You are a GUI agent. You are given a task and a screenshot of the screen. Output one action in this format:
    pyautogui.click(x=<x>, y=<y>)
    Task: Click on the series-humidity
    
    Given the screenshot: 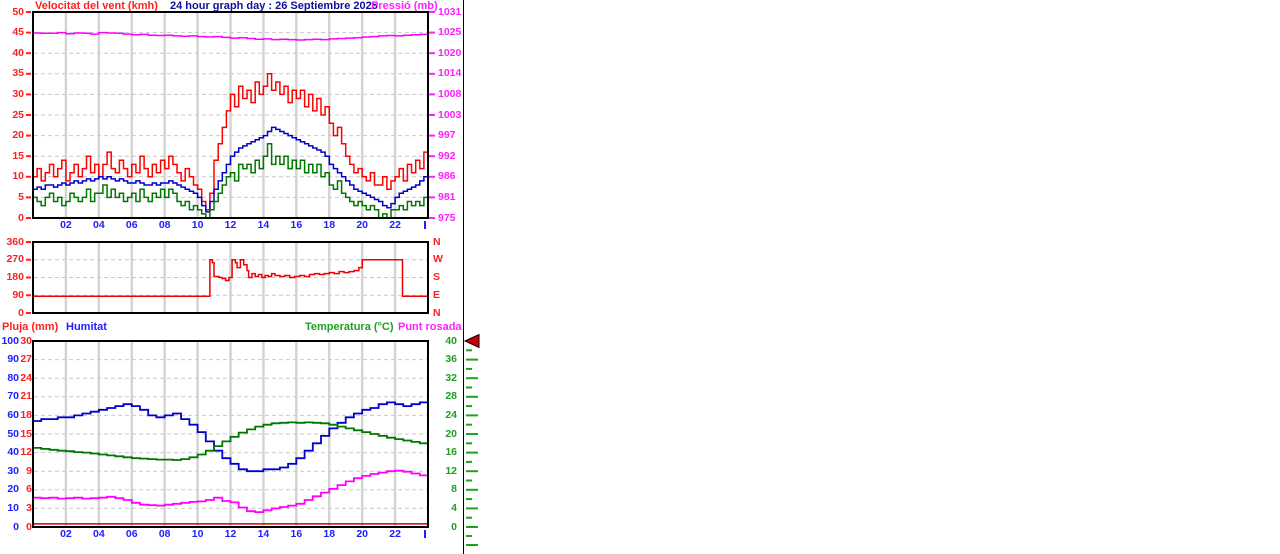 What is the action you would take?
    pyautogui.click(x=230, y=437)
    